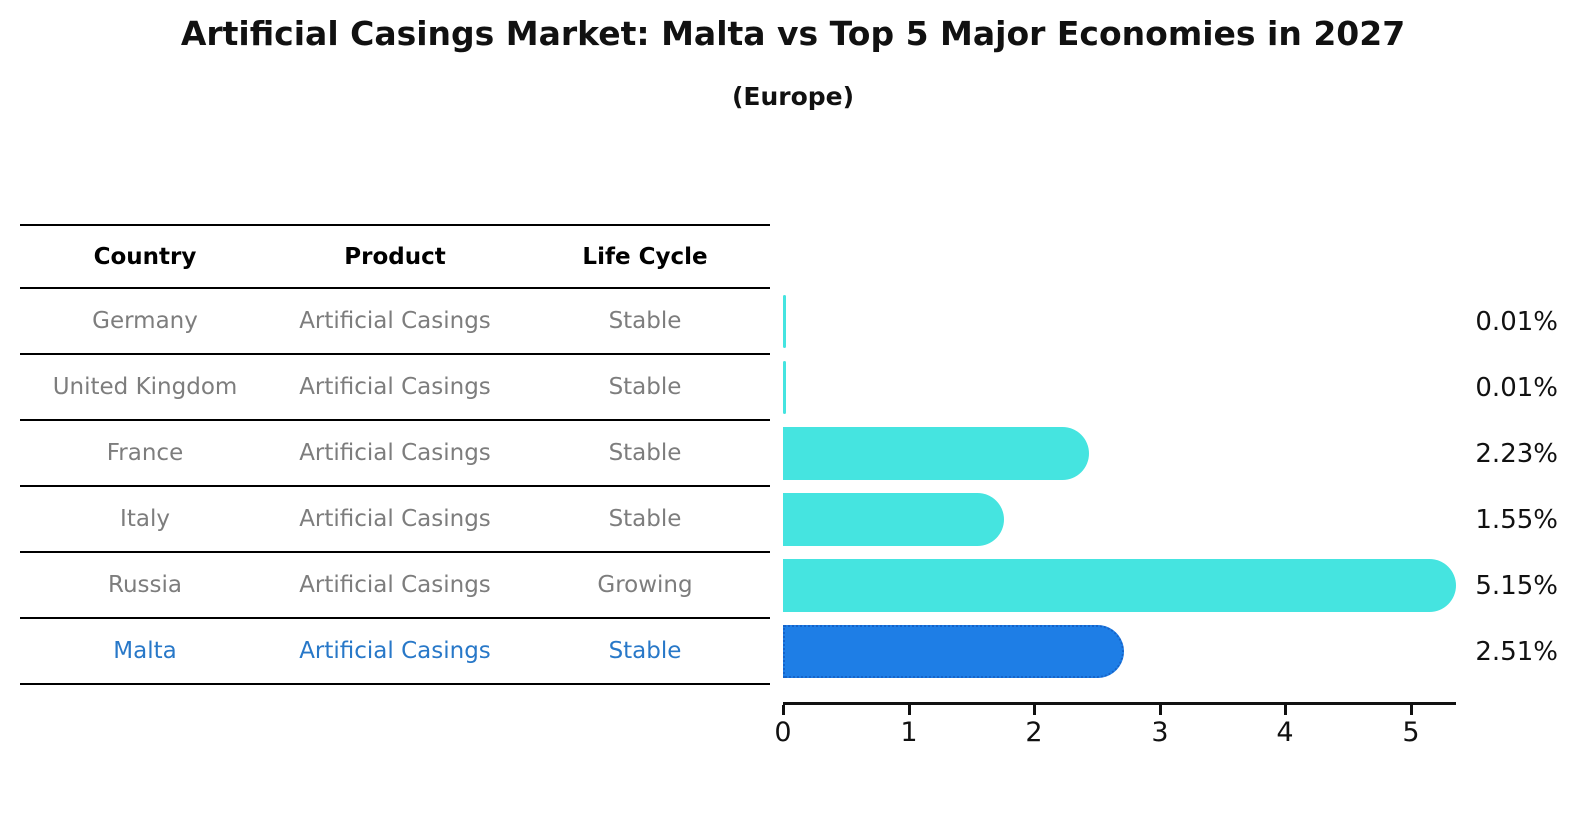 The height and width of the screenshot is (823, 1586). Describe the element at coordinates (645, 585) in the screenshot. I see `cell-life-cycle: Growing` at that location.